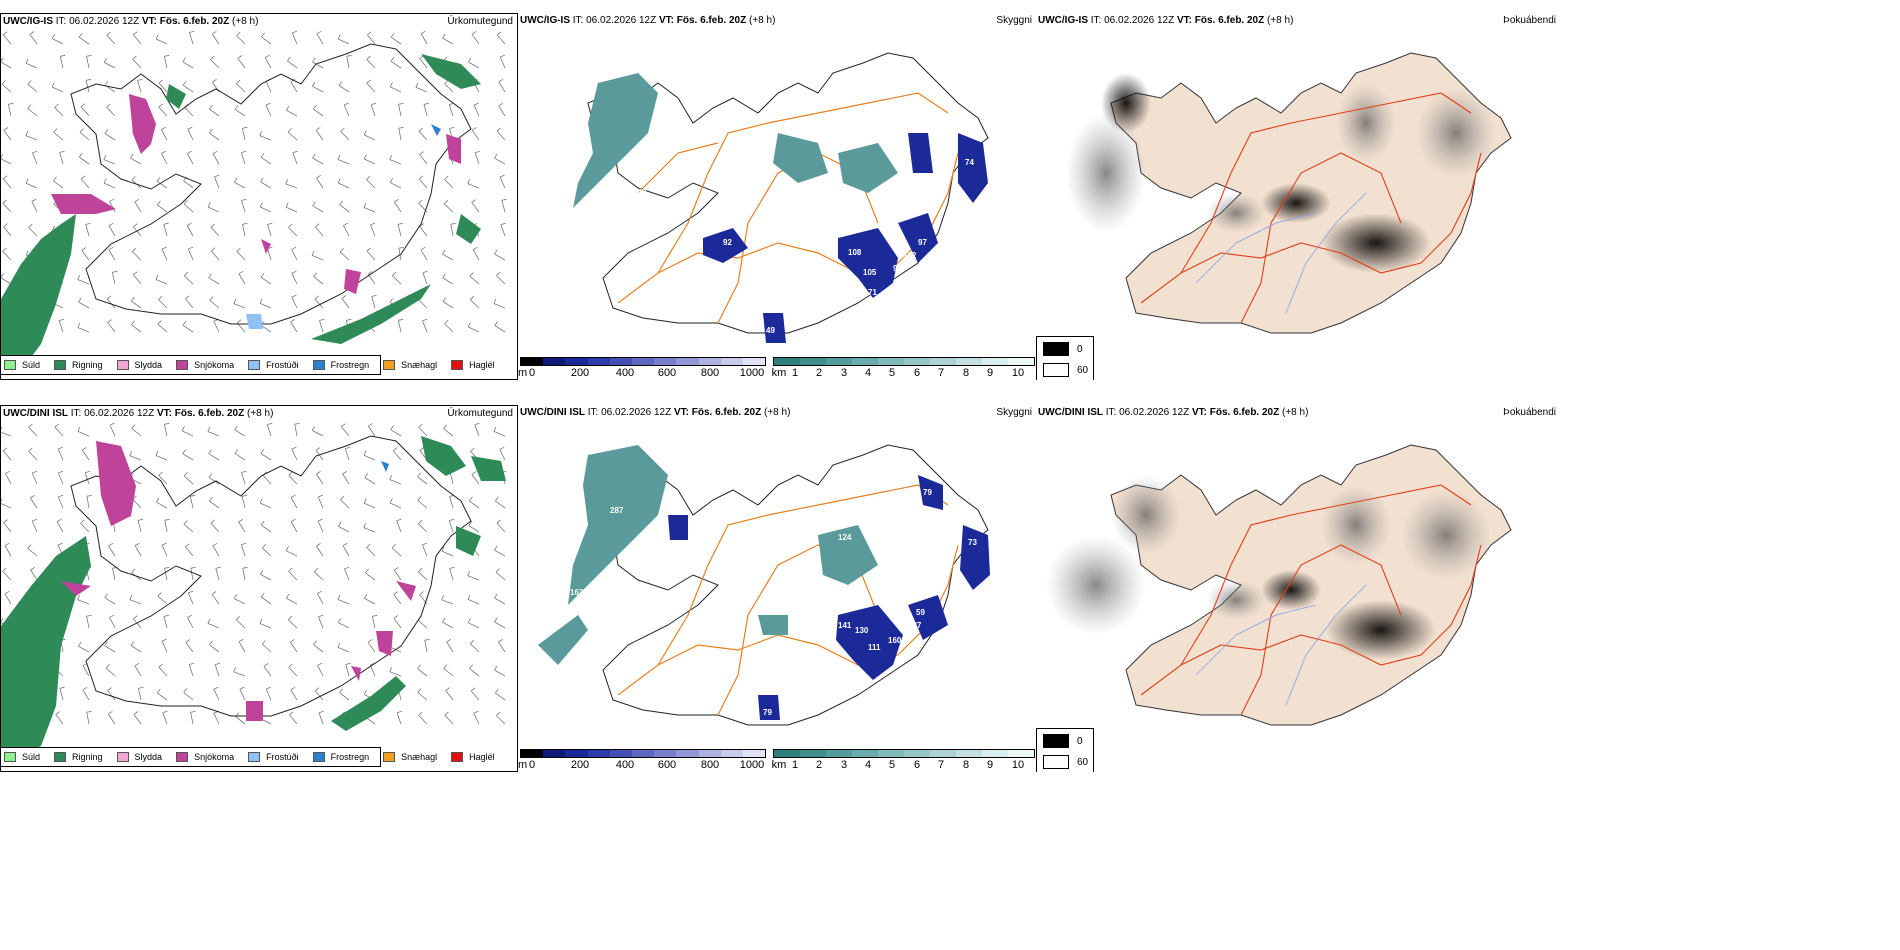 The width and height of the screenshot is (1900, 950). I want to click on visibility-label: 208, so click(657, 142).